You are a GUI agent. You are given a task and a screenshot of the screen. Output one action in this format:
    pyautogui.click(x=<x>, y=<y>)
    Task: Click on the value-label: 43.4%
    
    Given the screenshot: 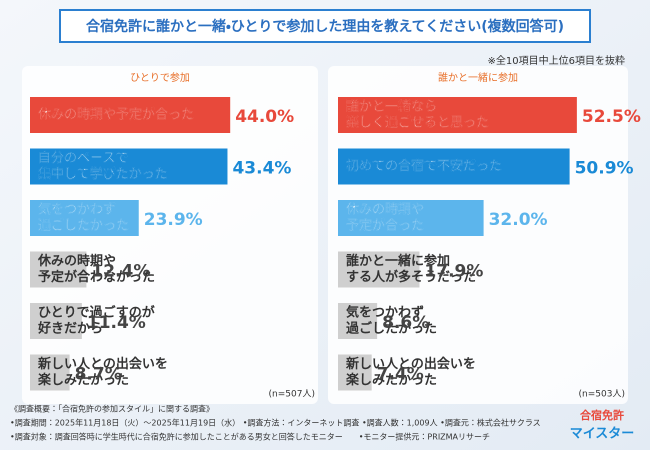 What is the action you would take?
    pyautogui.click(x=261, y=169)
    